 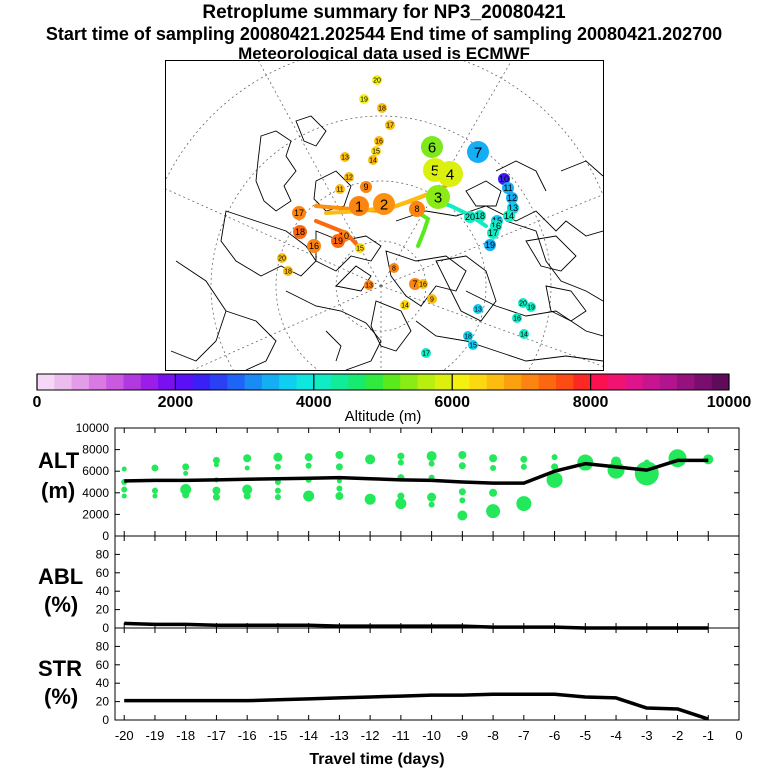 What do you see at coordinates (370, 735) in the screenshot?
I see `x-tick-label: -12` at bounding box center [370, 735].